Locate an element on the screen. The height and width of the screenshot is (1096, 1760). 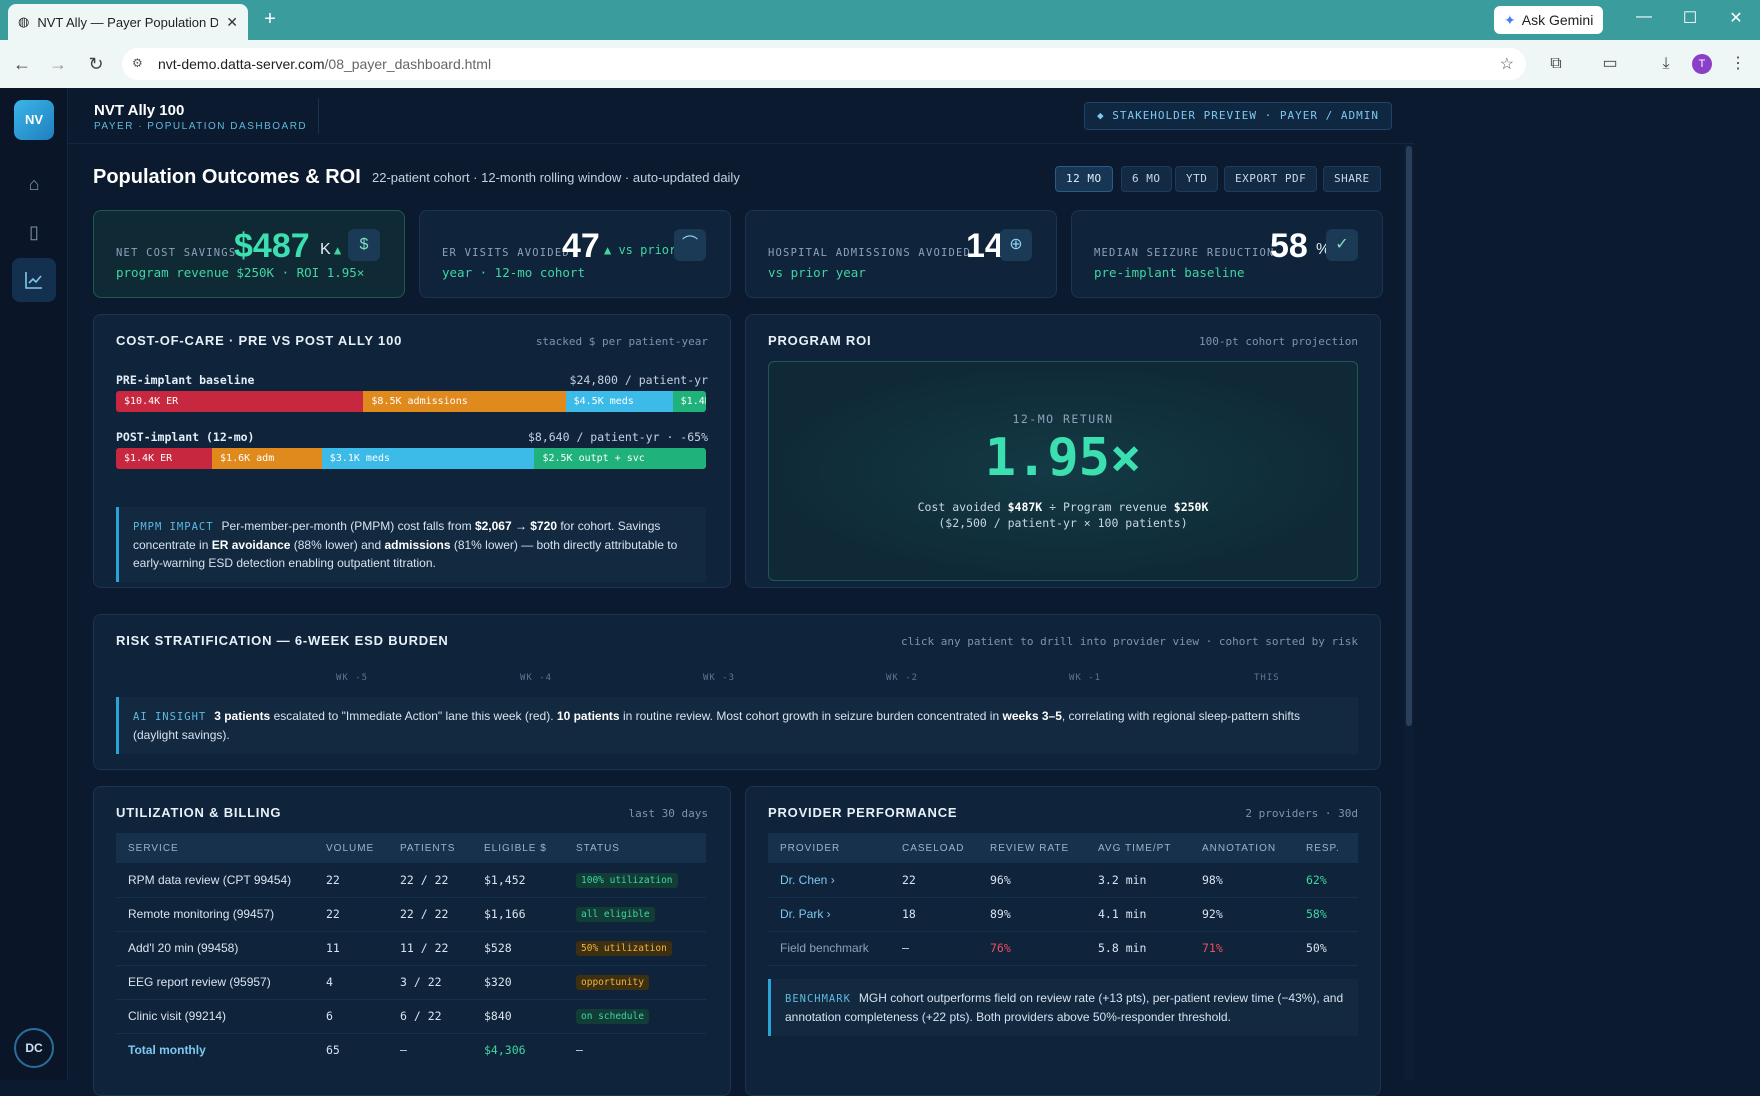
menu-kebab-icon: ⋮ is located at coordinates (1738, 63).